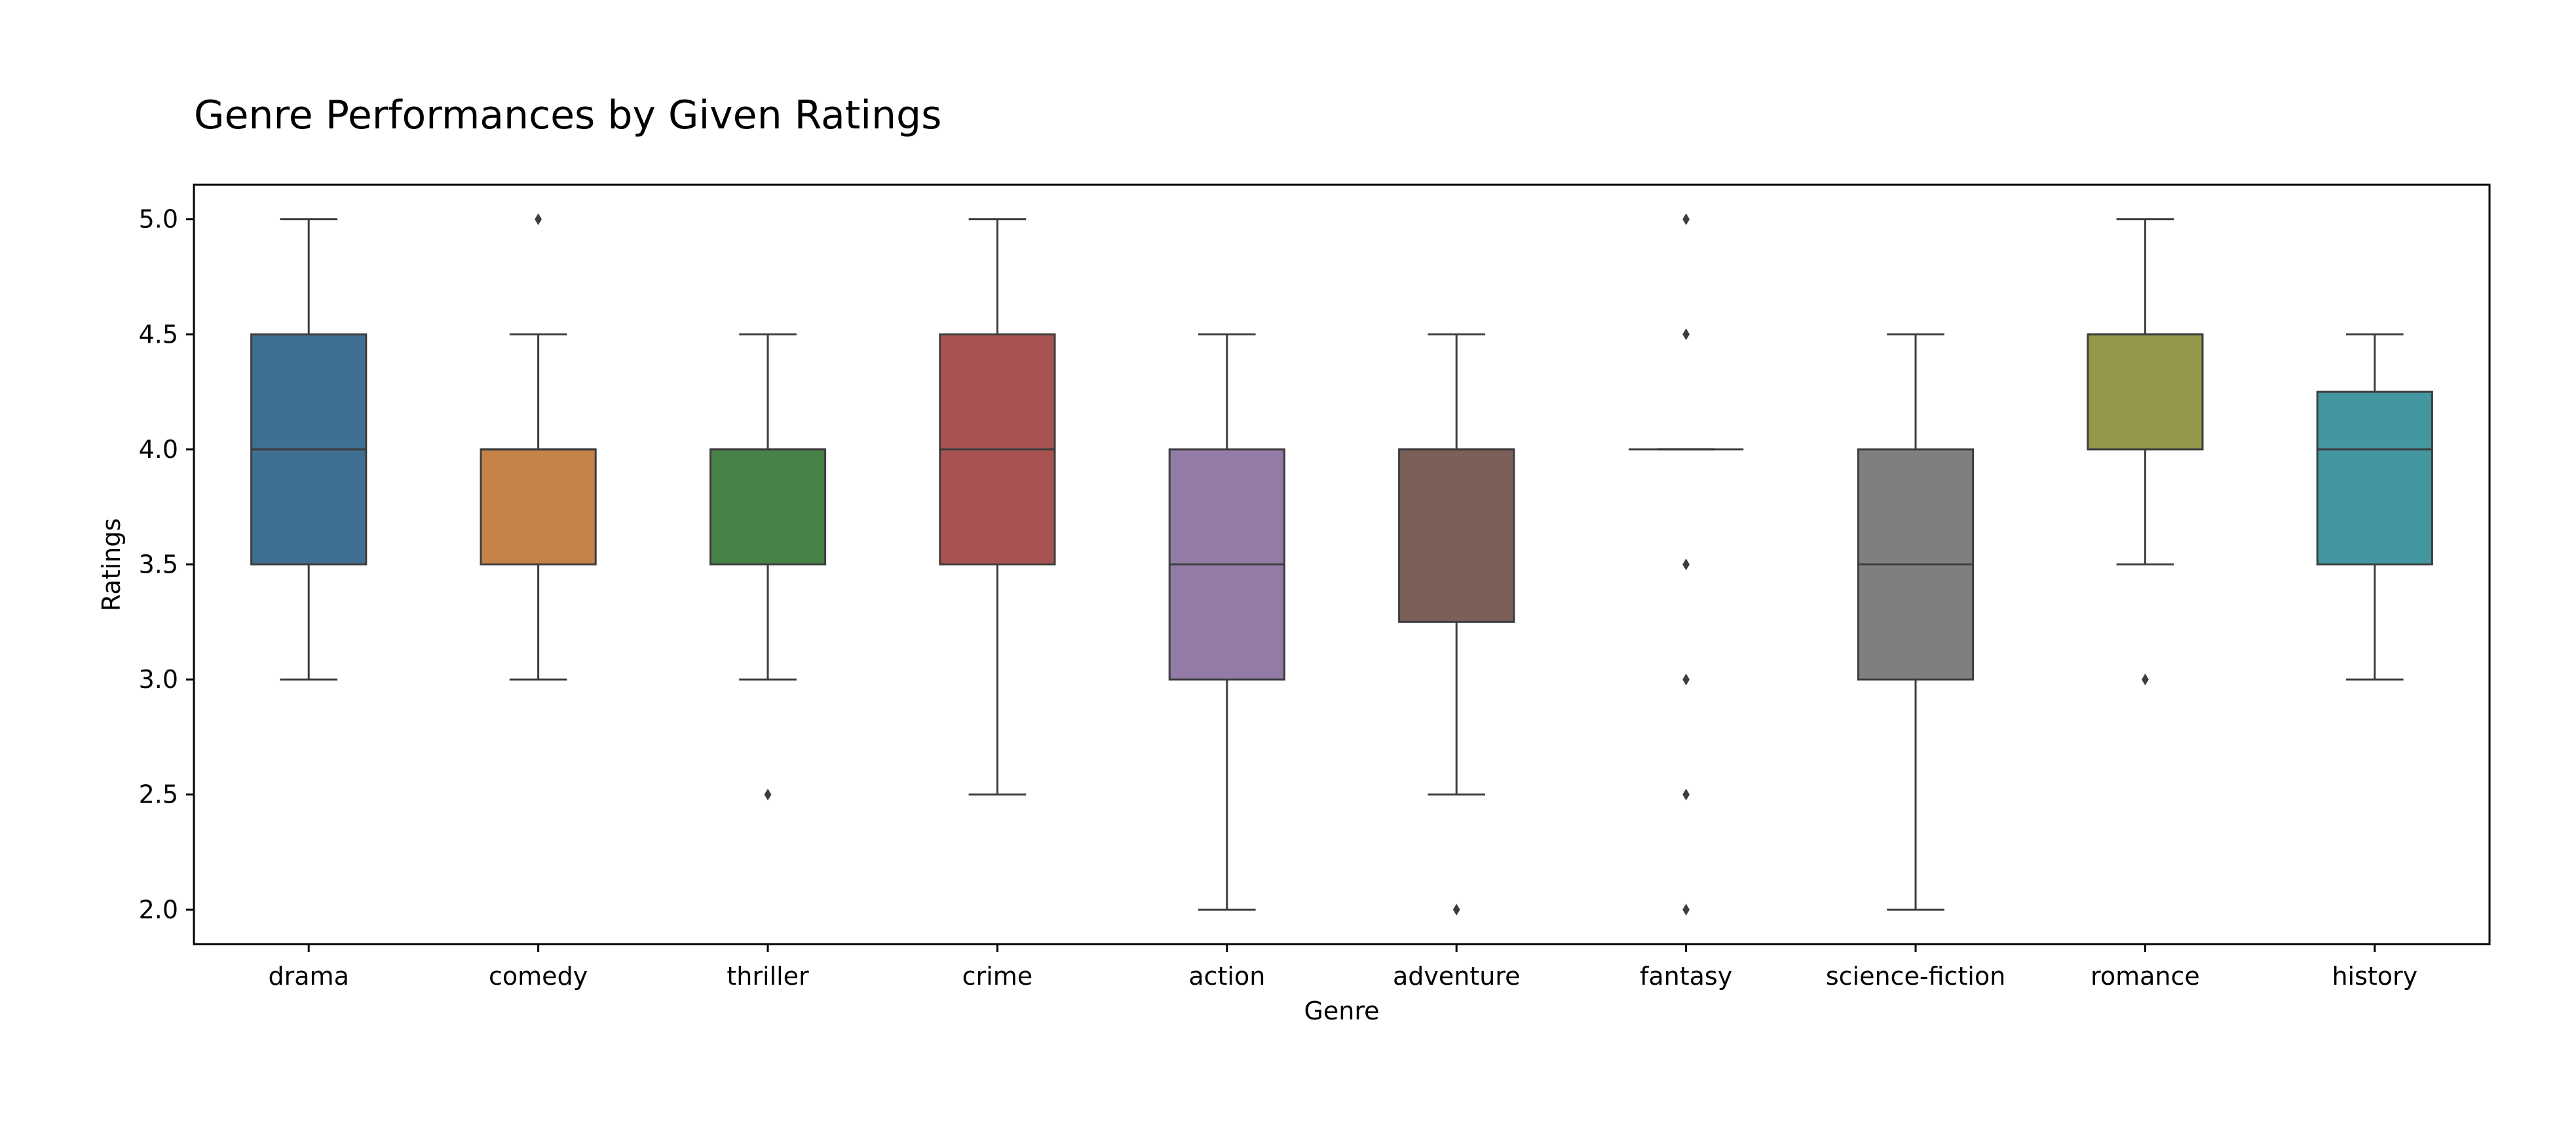 The width and height of the screenshot is (2576, 1121). Describe the element at coordinates (111, 564) in the screenshot. I see `y-axis-label: Ratings` at that location.